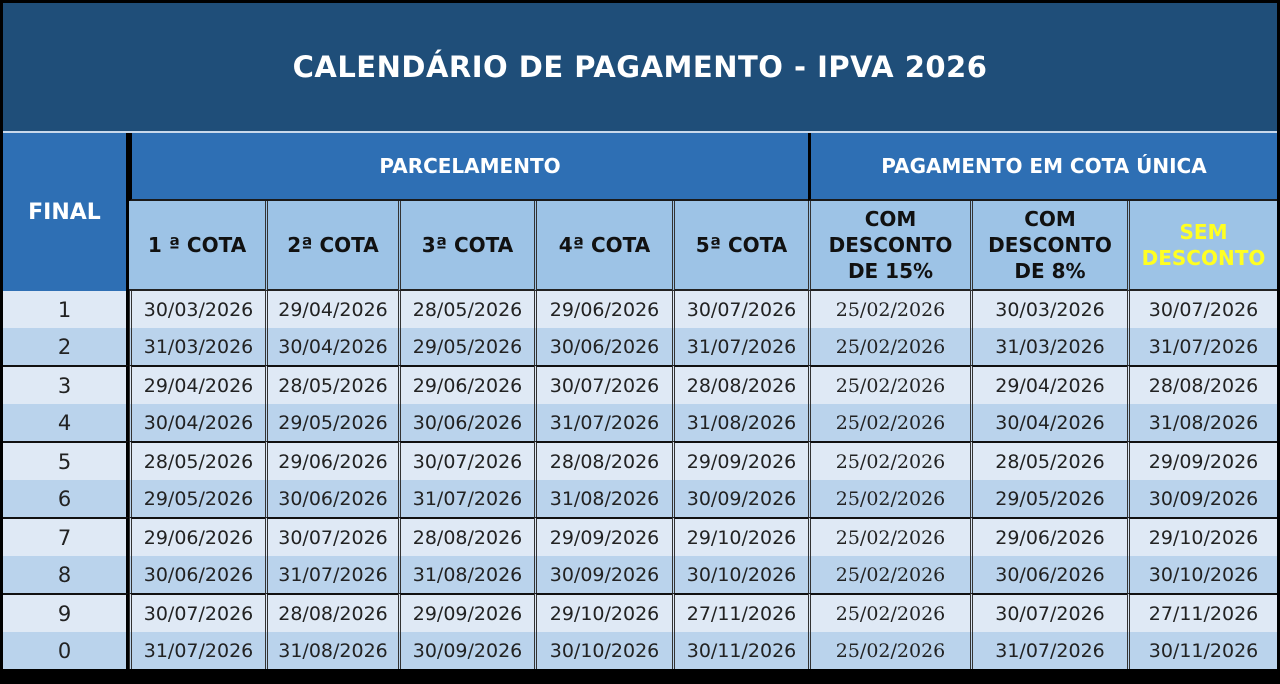 Image resolution: width=1280 pixels, height=684 pixels. I want to click on final-digit: 6, so click(66, 498).